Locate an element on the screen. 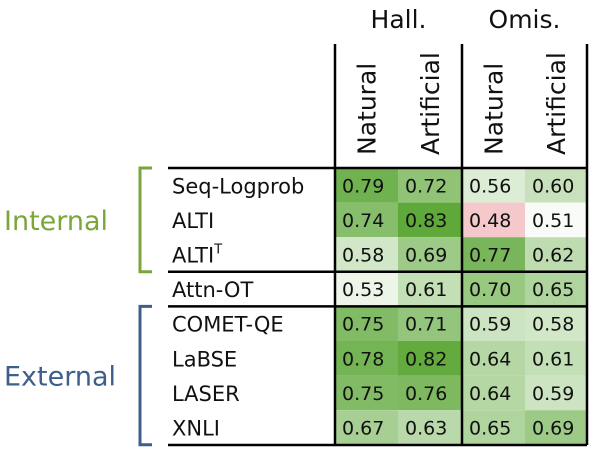  cell-value-label: 0.60 is located at coordinates (553, 186).